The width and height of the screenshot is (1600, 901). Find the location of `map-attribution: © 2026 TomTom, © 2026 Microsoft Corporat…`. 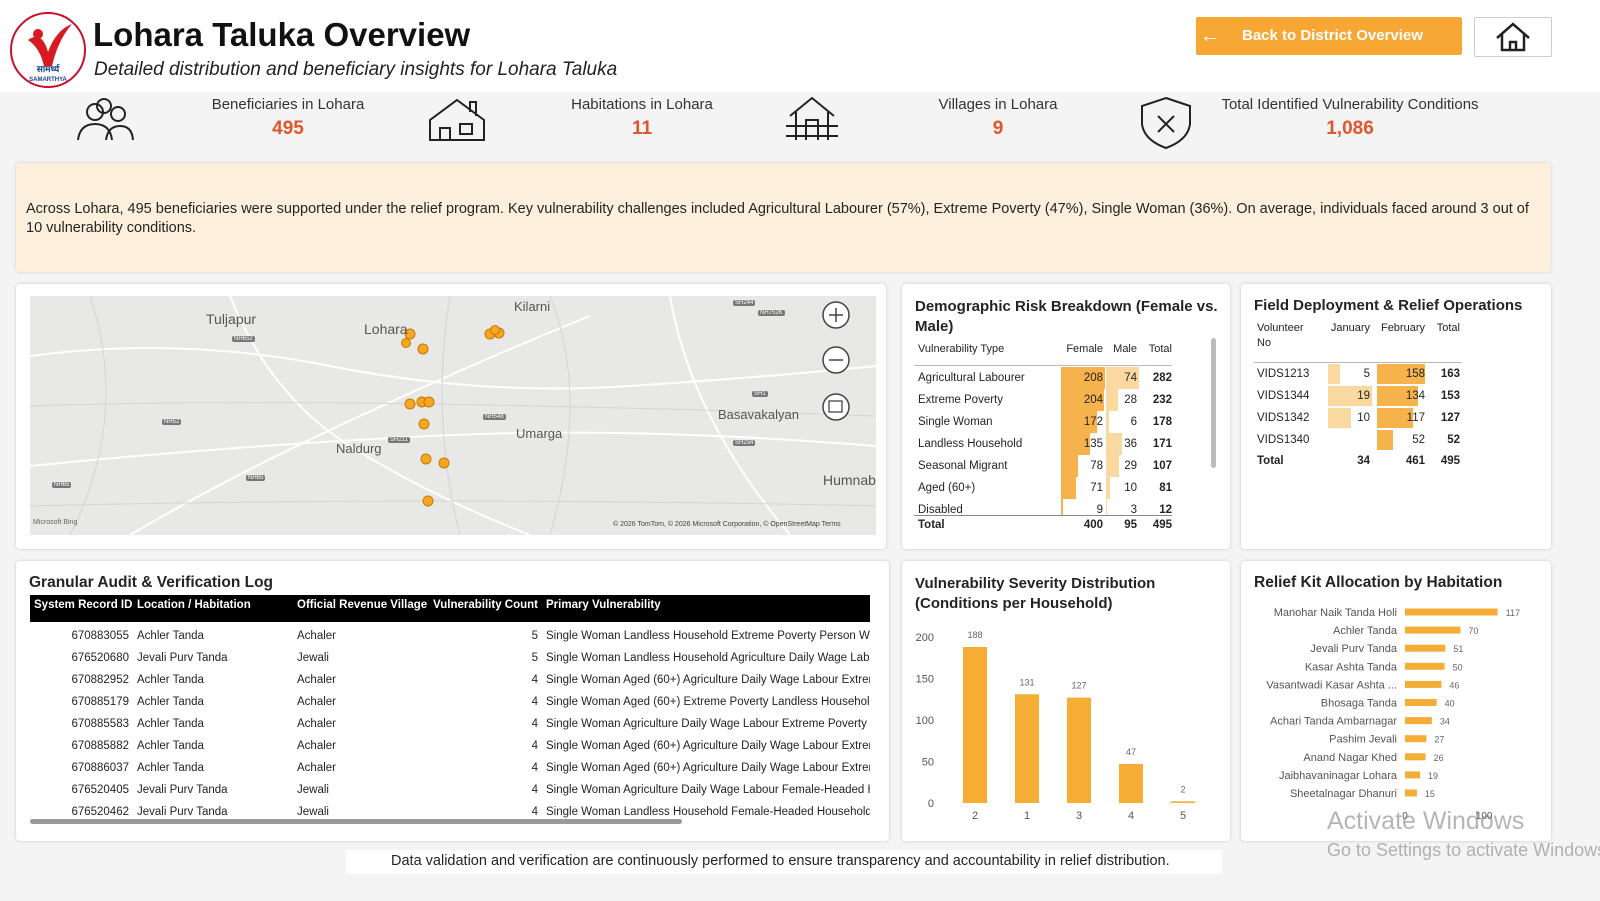

map-attribution: © 2026 TomTom, © 2026 Microsoft Corporat… is located at coordinates (727, 524).